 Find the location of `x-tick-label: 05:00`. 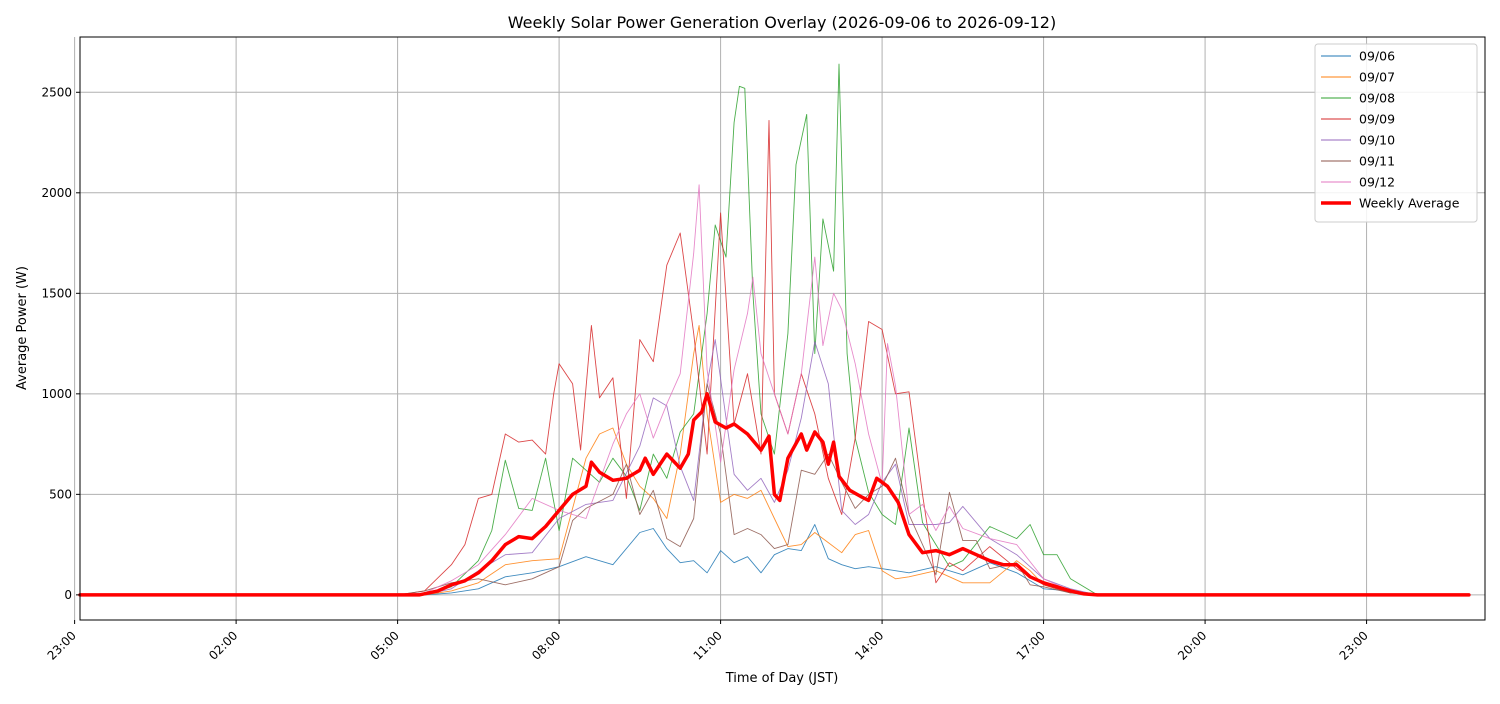

x-tick-label: 05:00 is located at coordinates (385, 645).